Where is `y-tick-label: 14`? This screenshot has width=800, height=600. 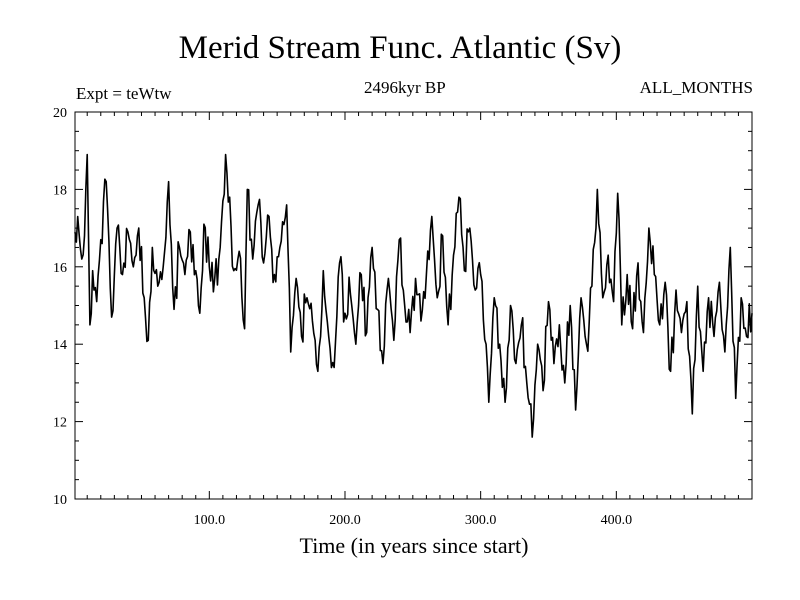 y-tick-label: 14 is located at coordinates (60, 345).